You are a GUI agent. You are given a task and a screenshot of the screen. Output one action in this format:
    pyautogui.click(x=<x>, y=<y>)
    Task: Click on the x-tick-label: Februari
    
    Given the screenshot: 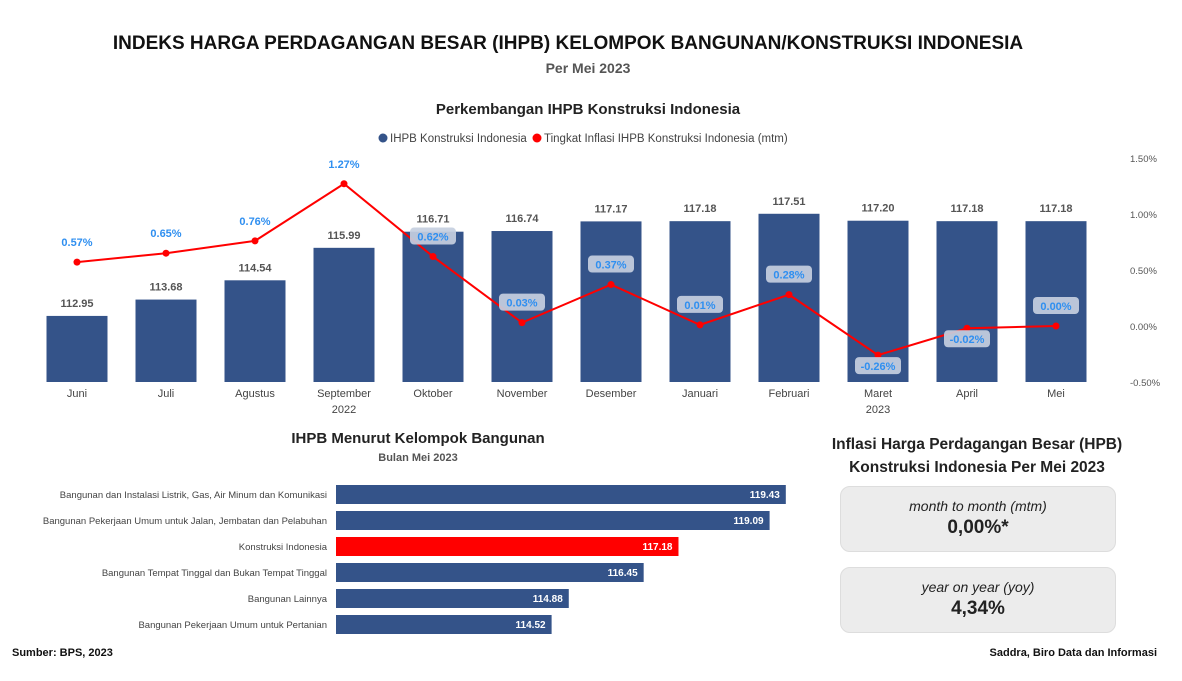 What is the action you would take?
    pyautogui.click(x=789, y=394)
    